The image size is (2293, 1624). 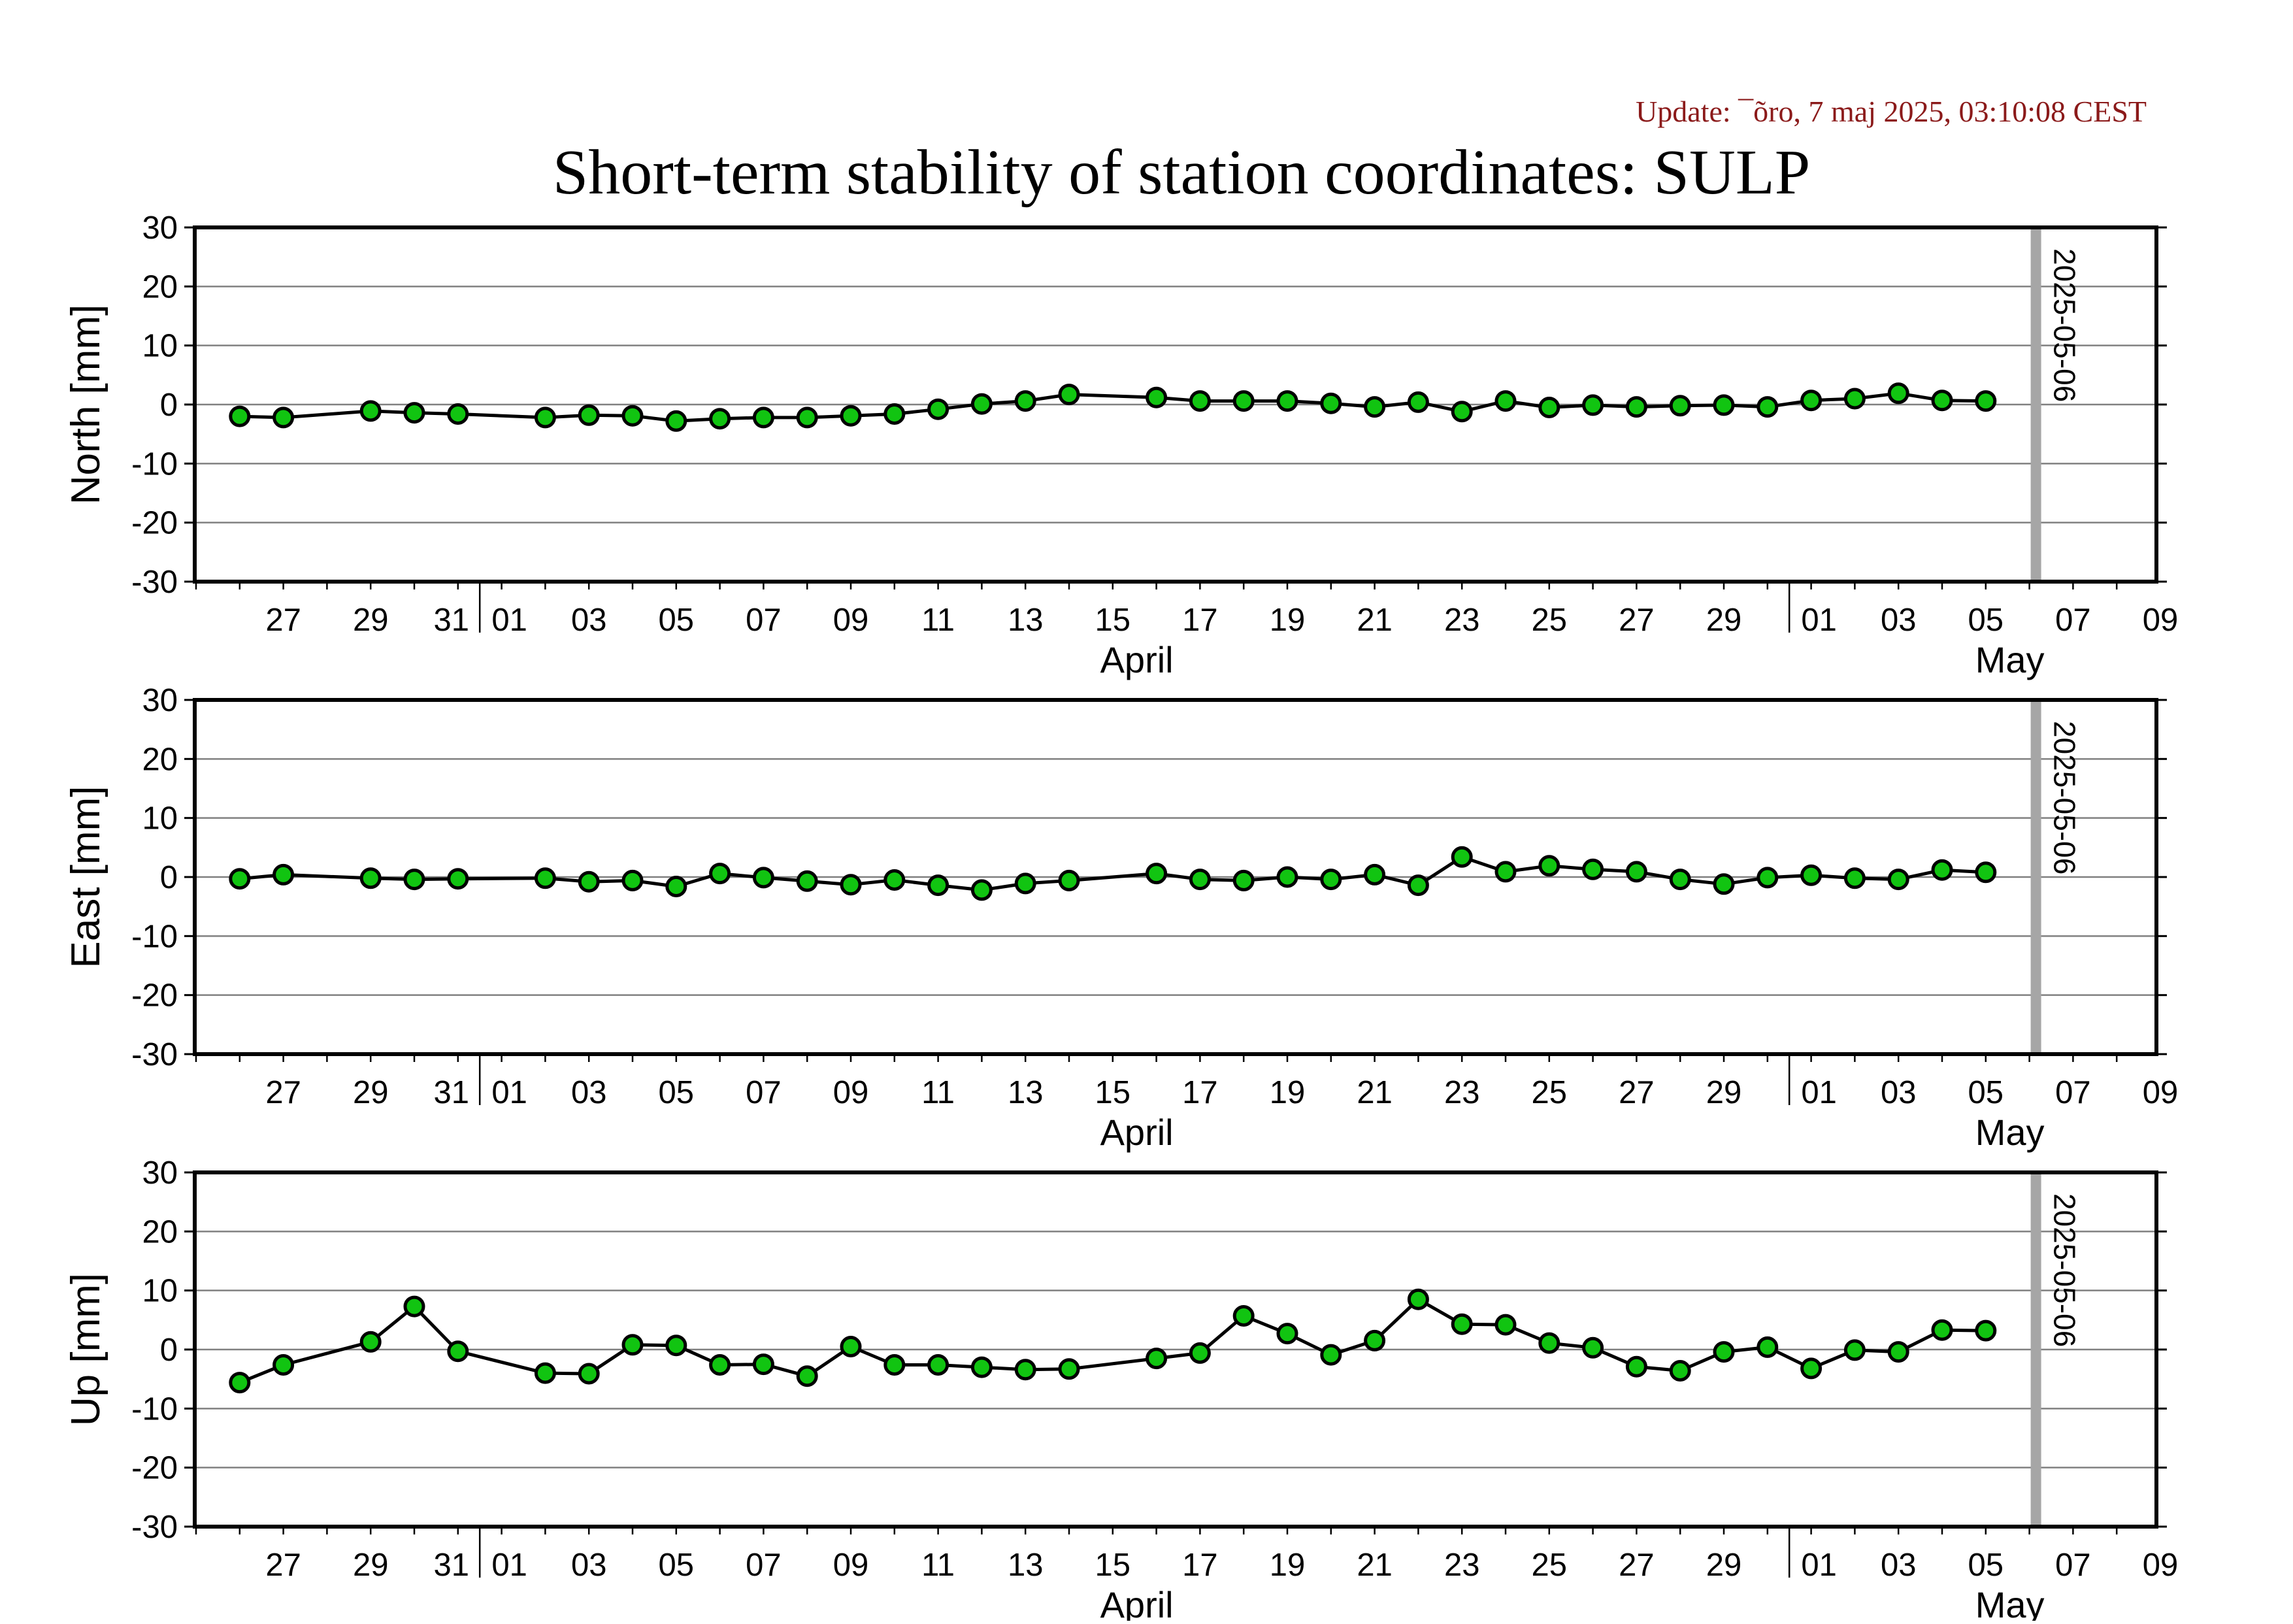 What do you see at coordinates (86, 877) in the screenshot?
I see `y-axis-label: East [mm]` at bounding box center [86, 877].